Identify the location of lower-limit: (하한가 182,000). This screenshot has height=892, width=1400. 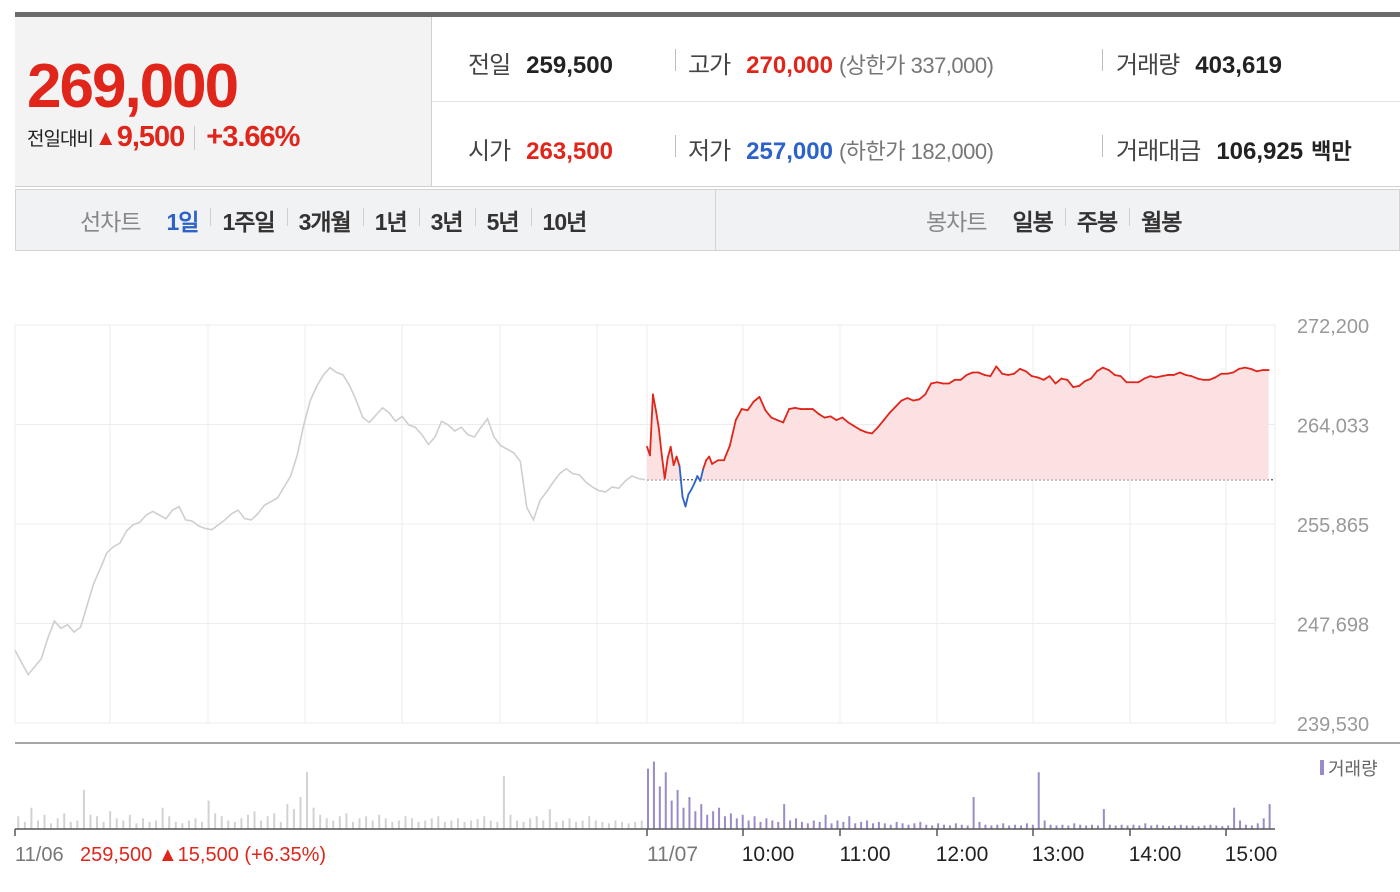
(916, 151).